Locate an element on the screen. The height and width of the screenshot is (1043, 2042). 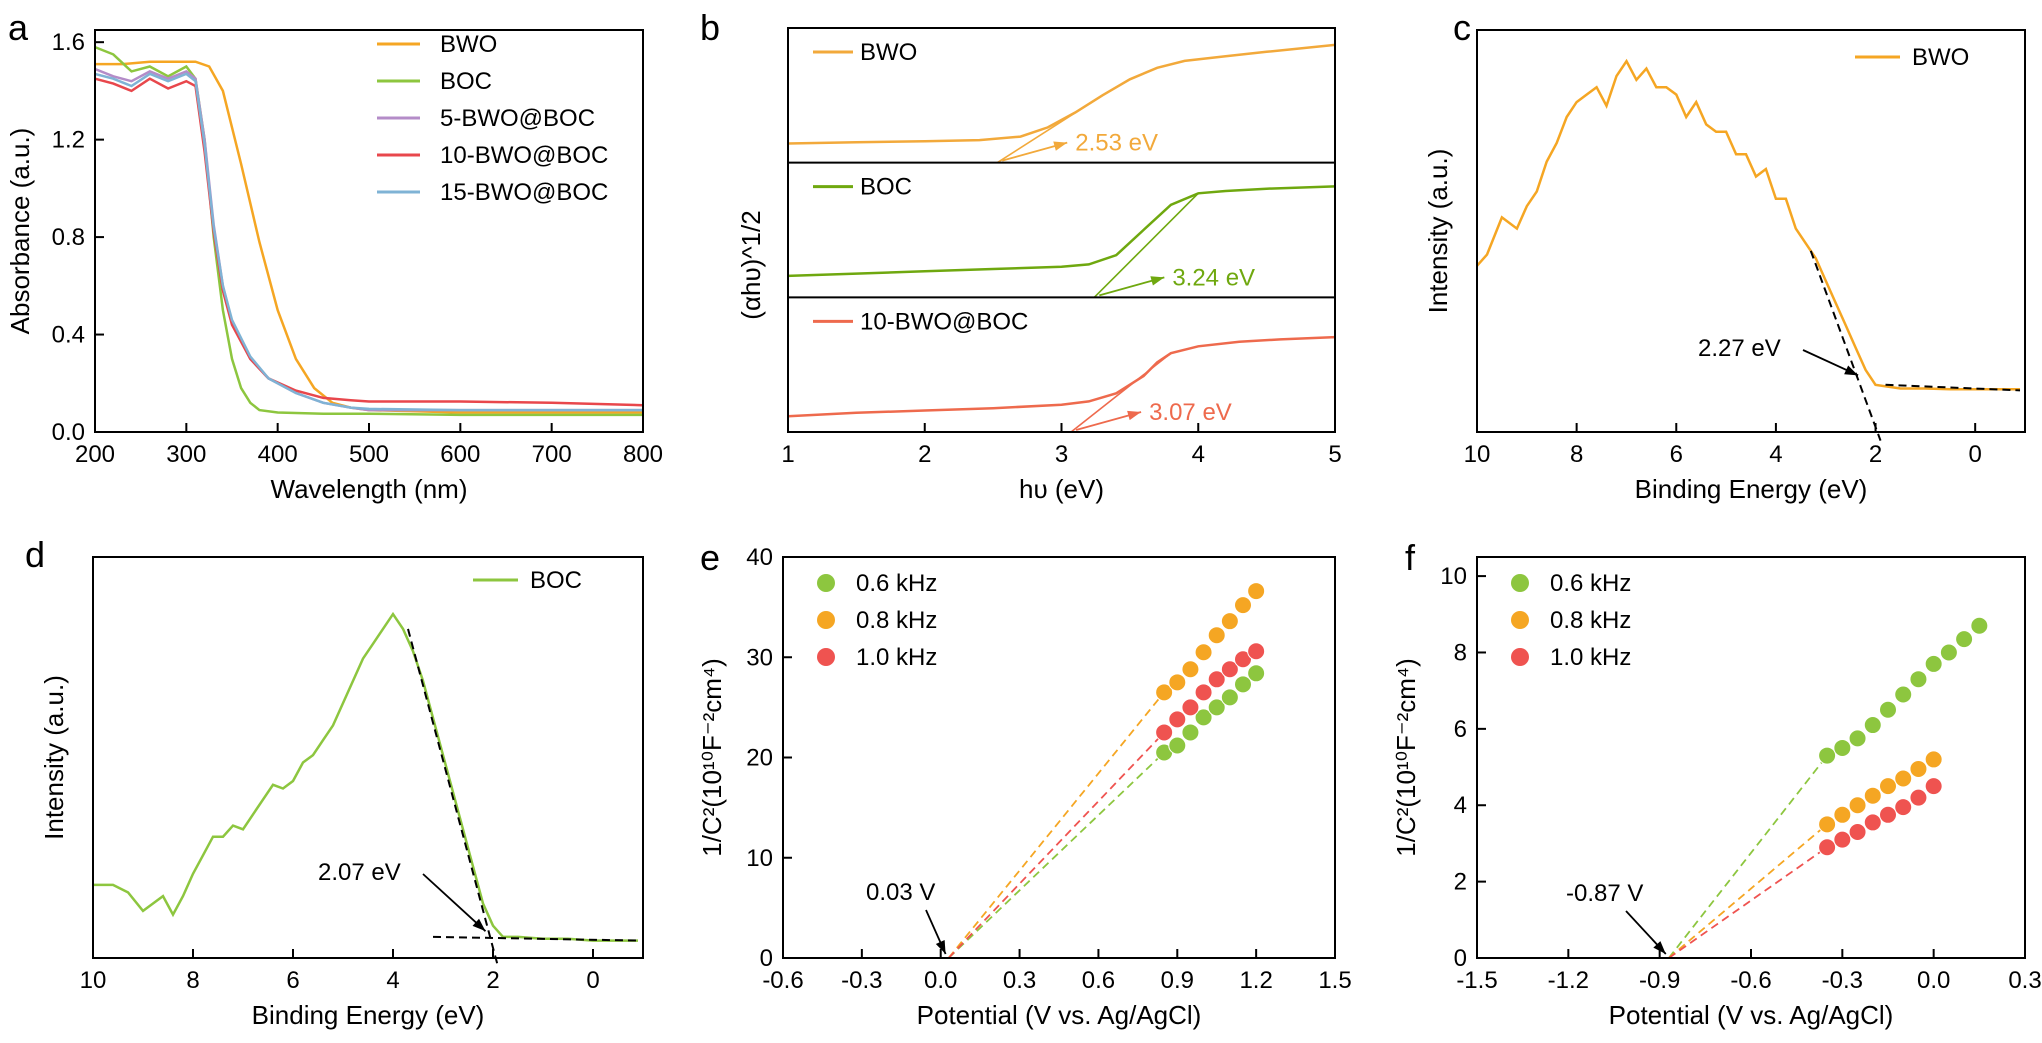
bandgap-label: 3.24 eV is located at coordinates (1213, 277).